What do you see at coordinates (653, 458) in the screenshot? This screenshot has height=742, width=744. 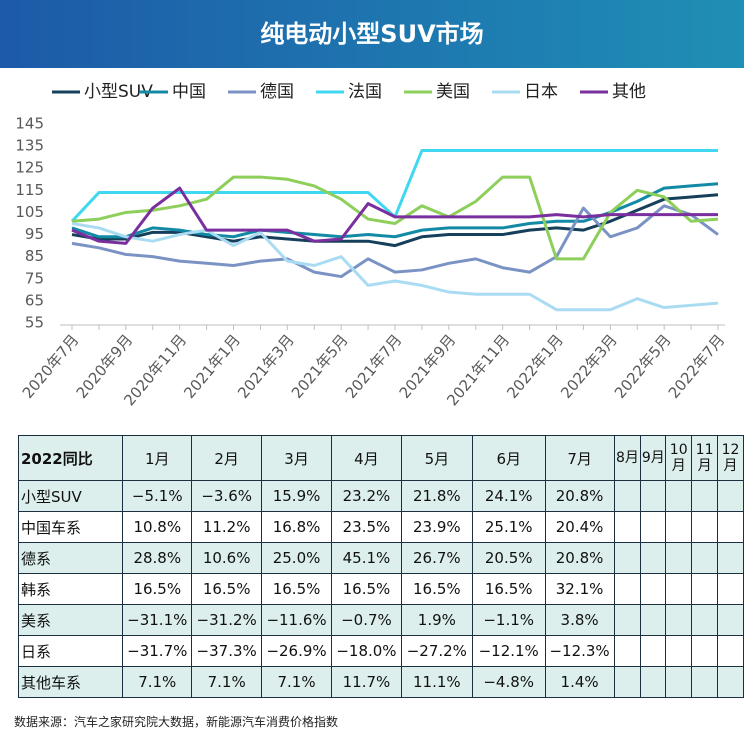 I see `header-cell: 9月` at bounding box center [653, 458].